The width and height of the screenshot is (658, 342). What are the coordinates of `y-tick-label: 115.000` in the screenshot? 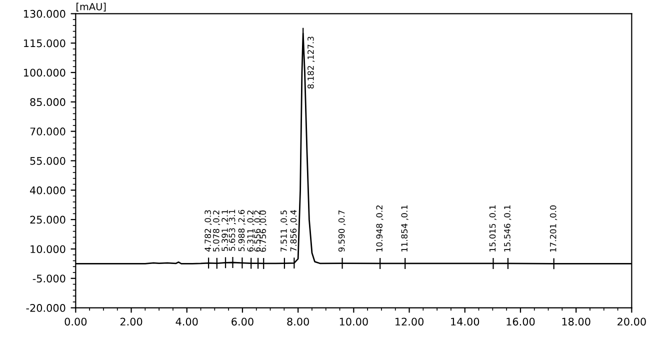 It's located at (45, 43).